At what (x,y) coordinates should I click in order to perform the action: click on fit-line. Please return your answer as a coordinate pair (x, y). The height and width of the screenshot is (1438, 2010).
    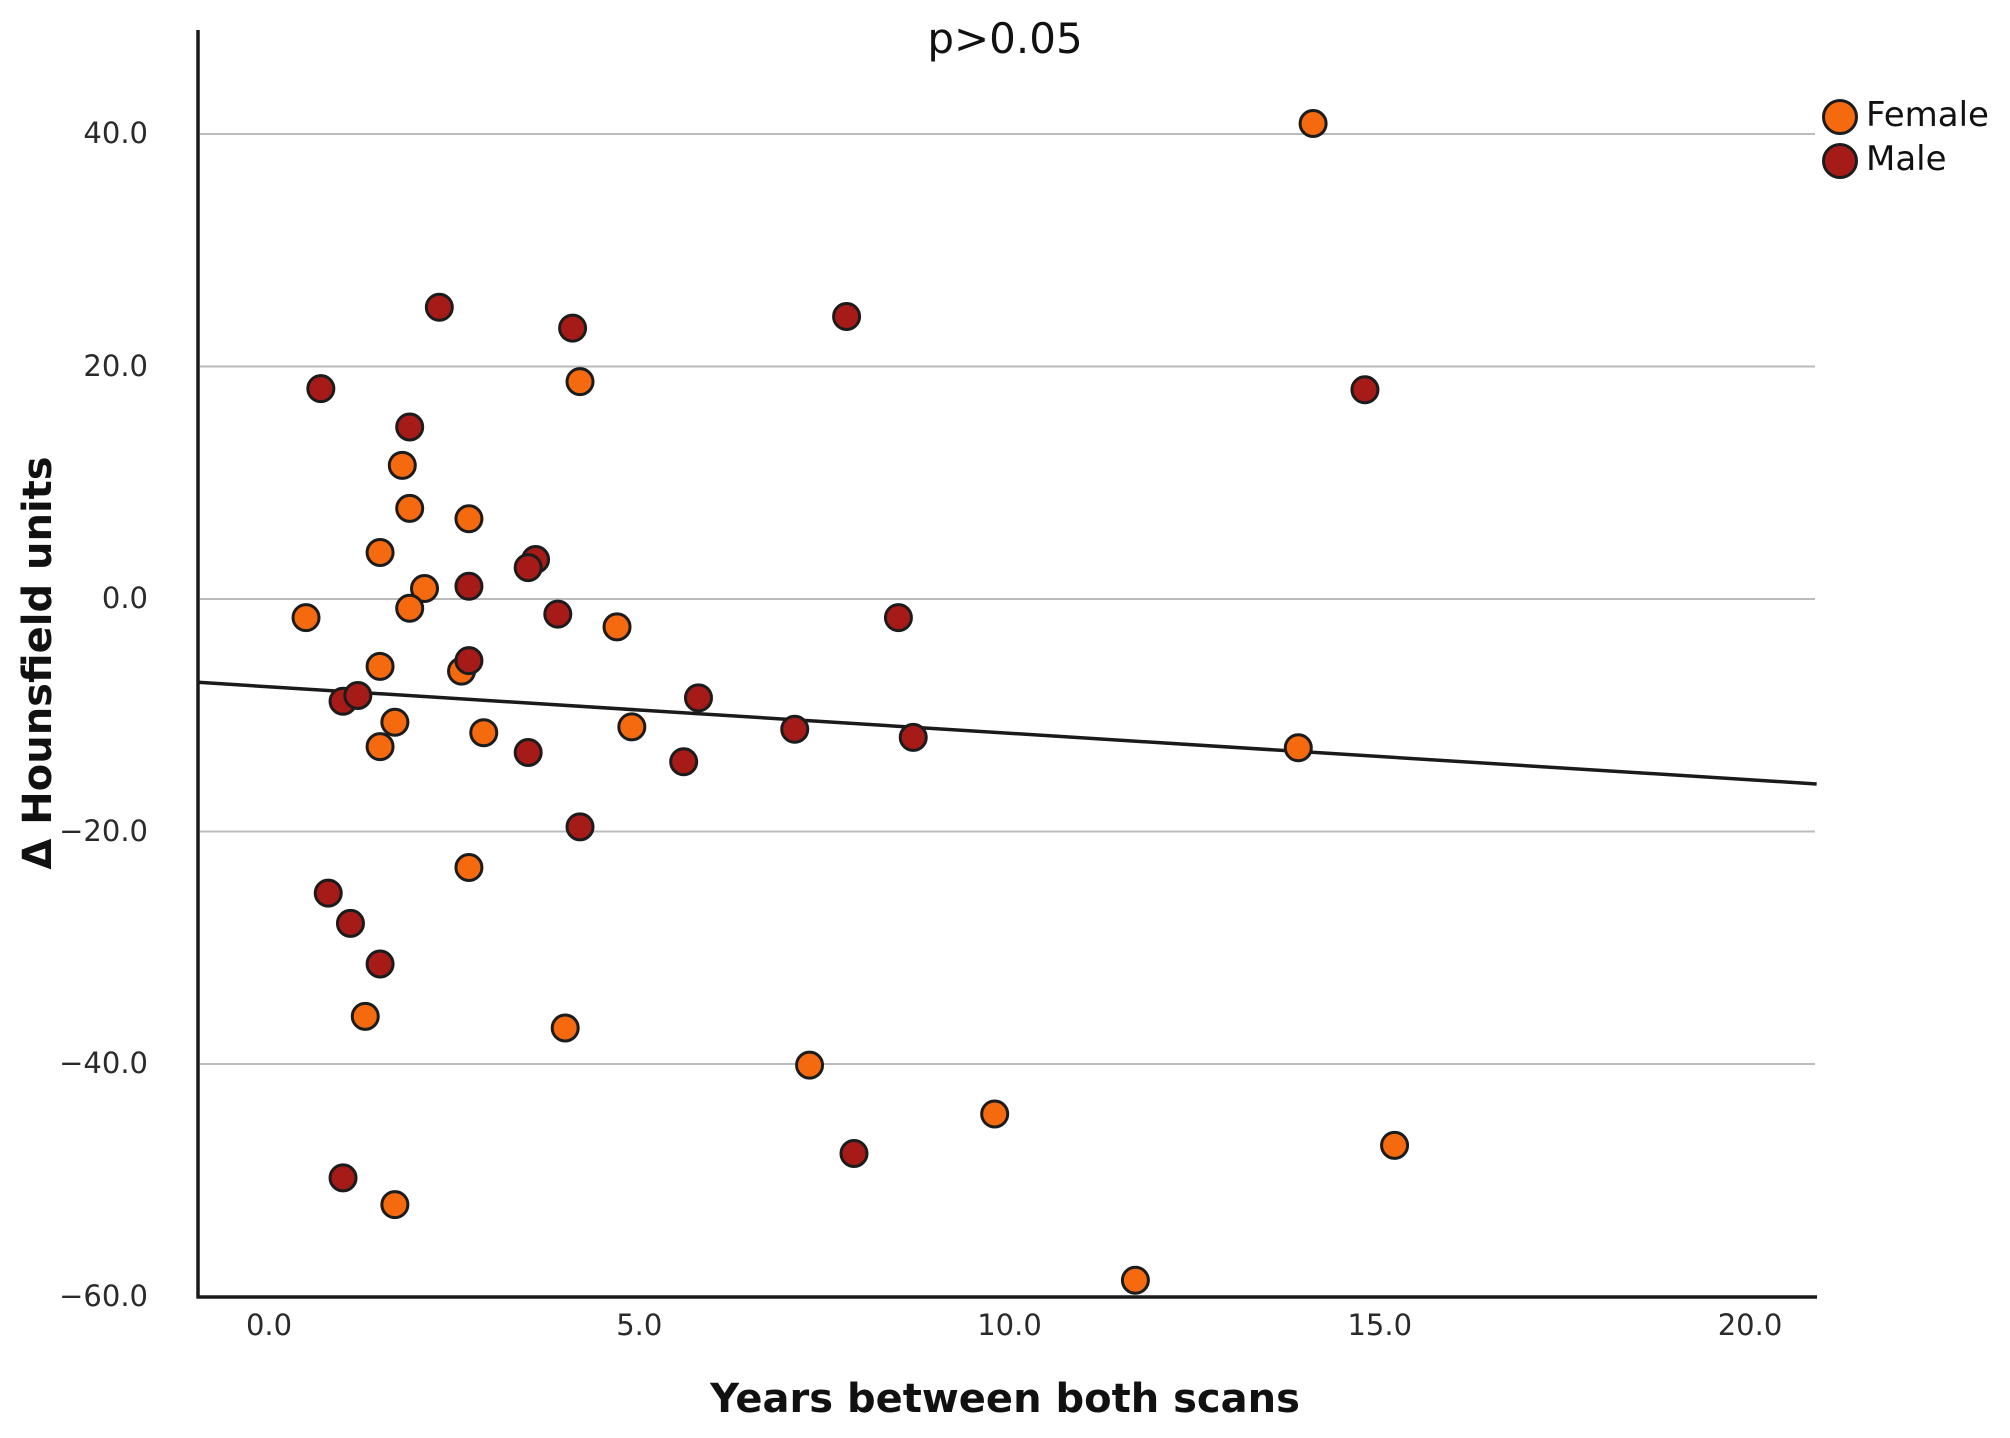
    Looking at the image, I should click on (1007, 733).